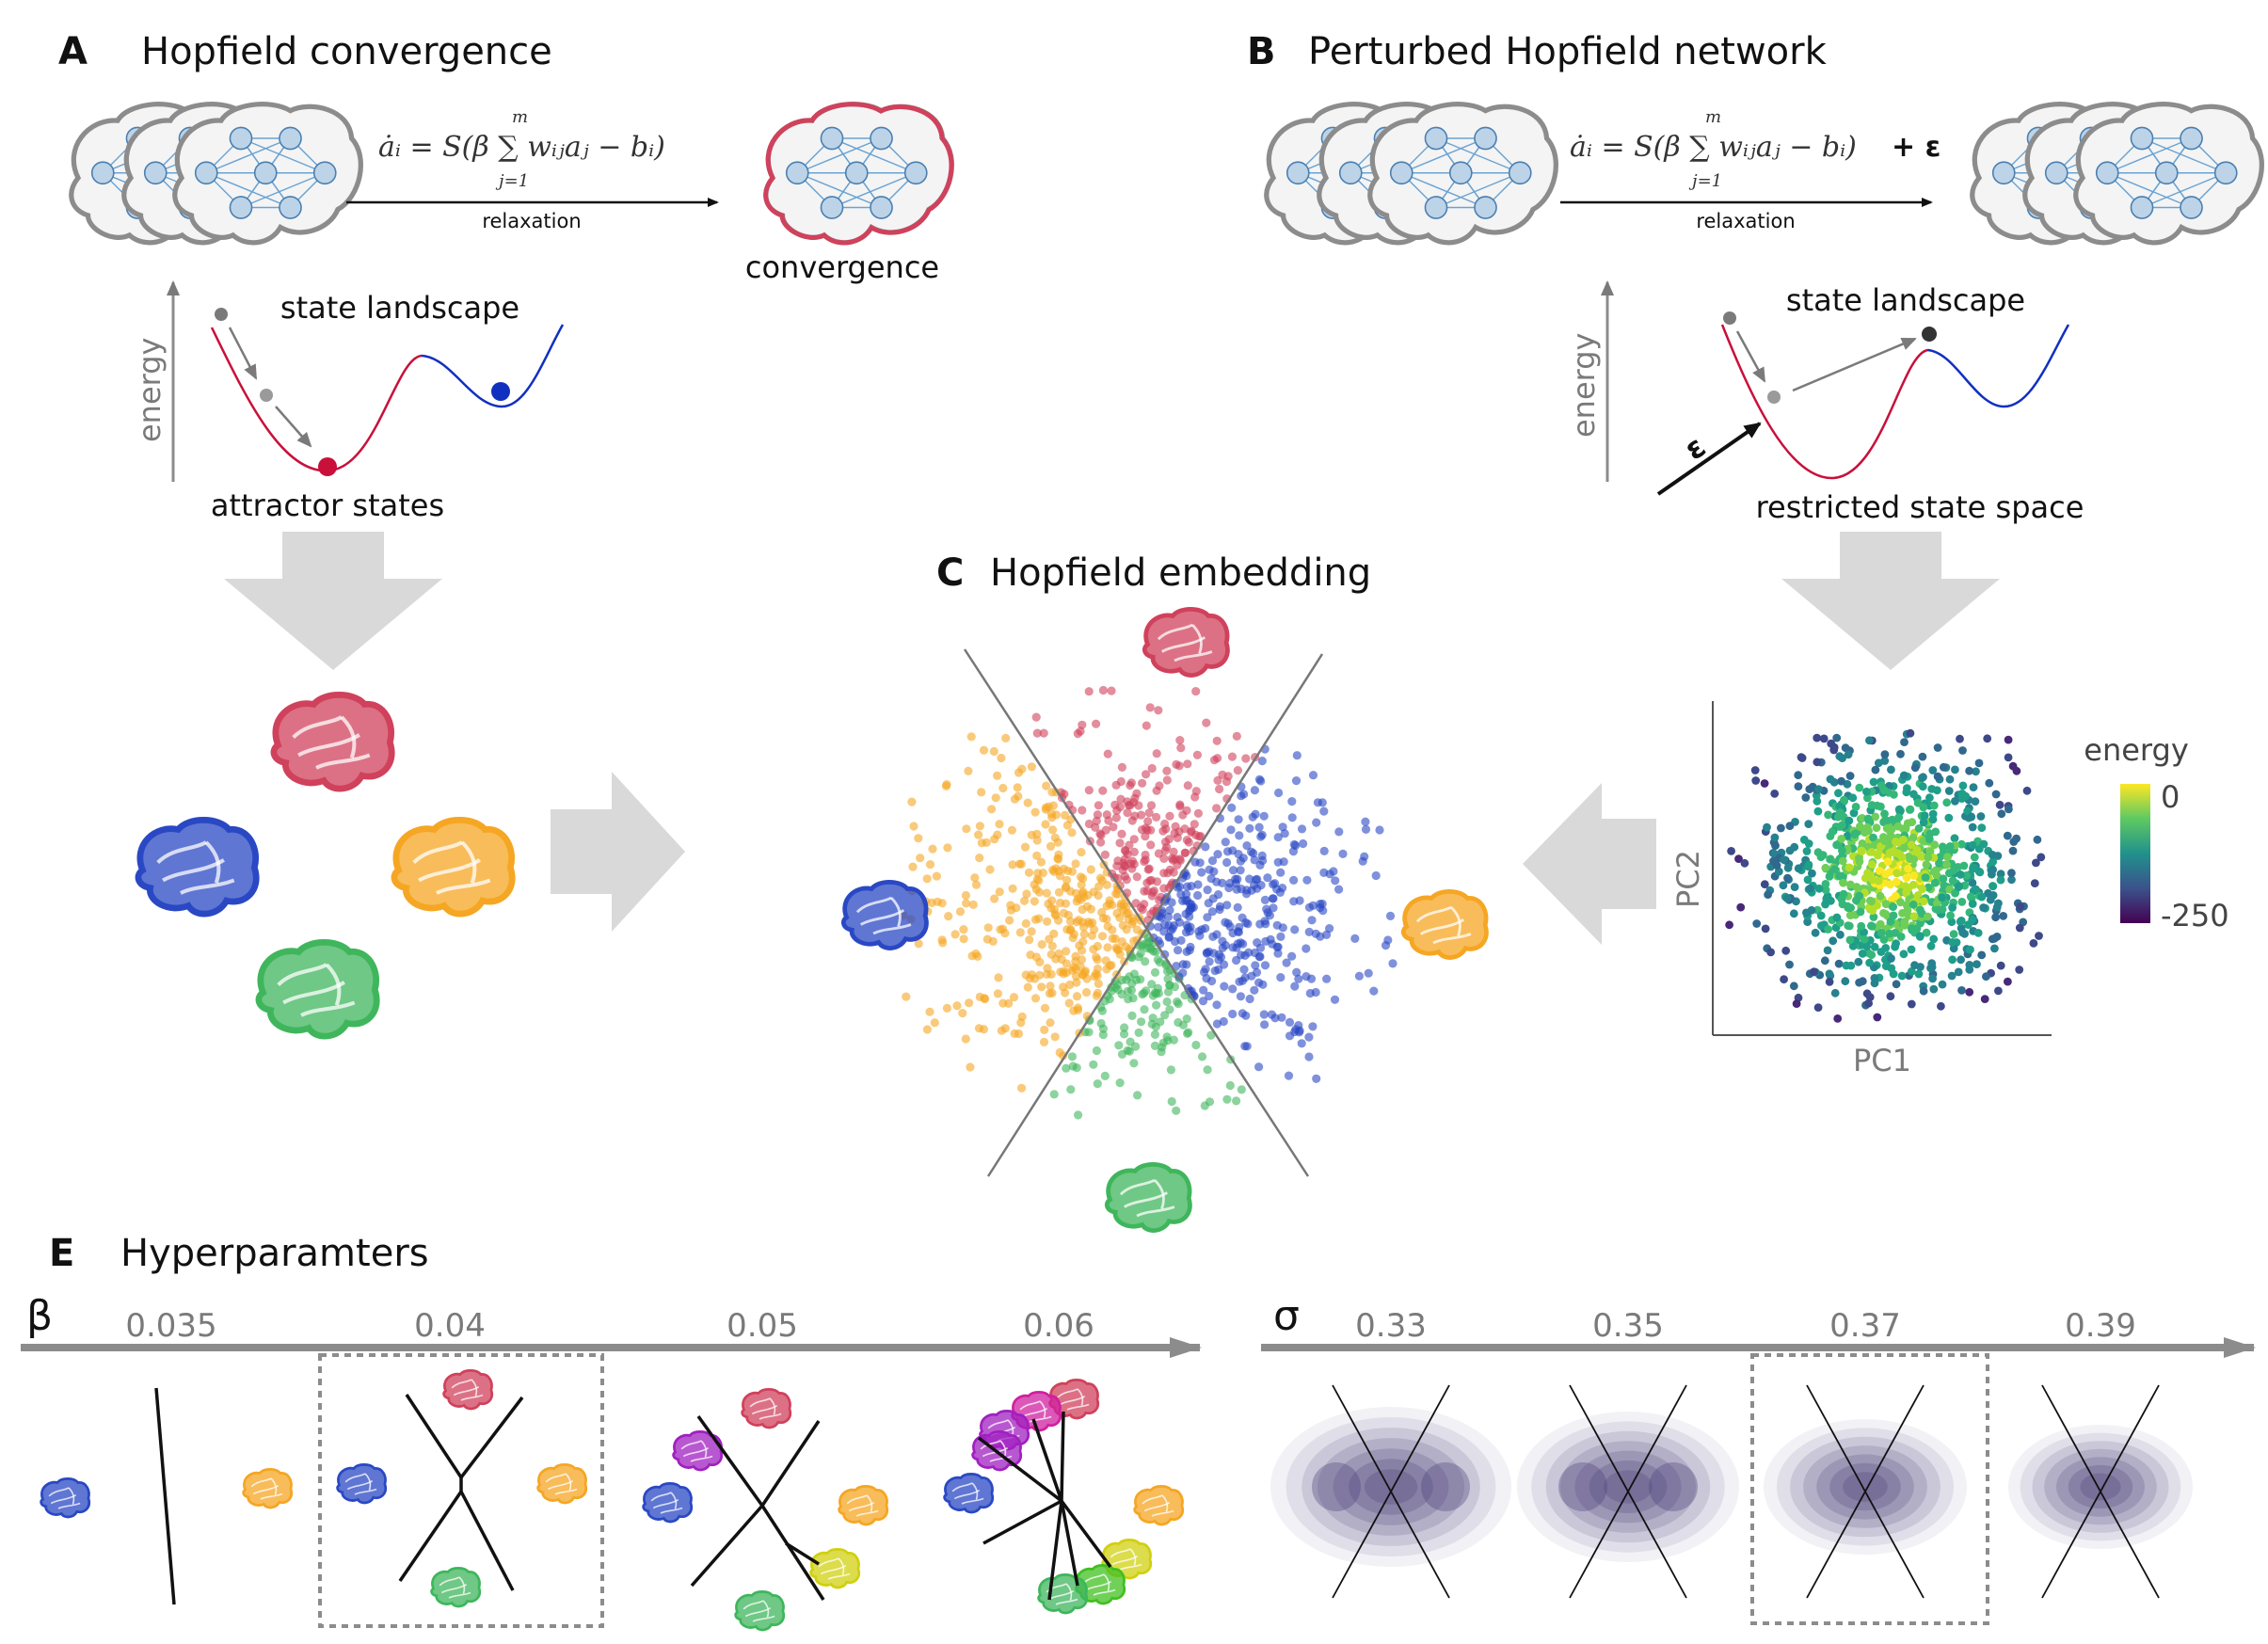 This screenshot has height=1644, width=2268. I want to click on boundary-tree, so click(1044, 1506).